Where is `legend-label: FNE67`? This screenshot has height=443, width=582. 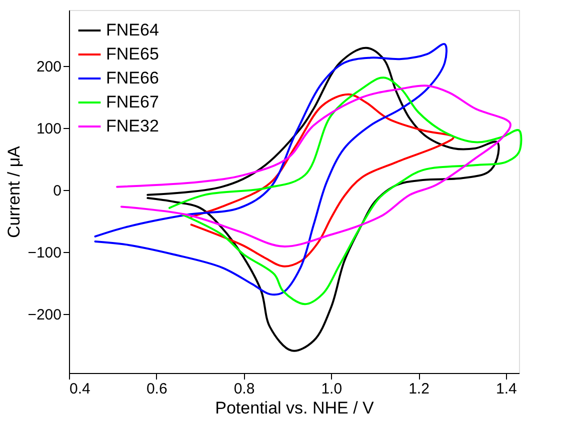 legend-label: FNE67 is located at coordinates (132, 102).